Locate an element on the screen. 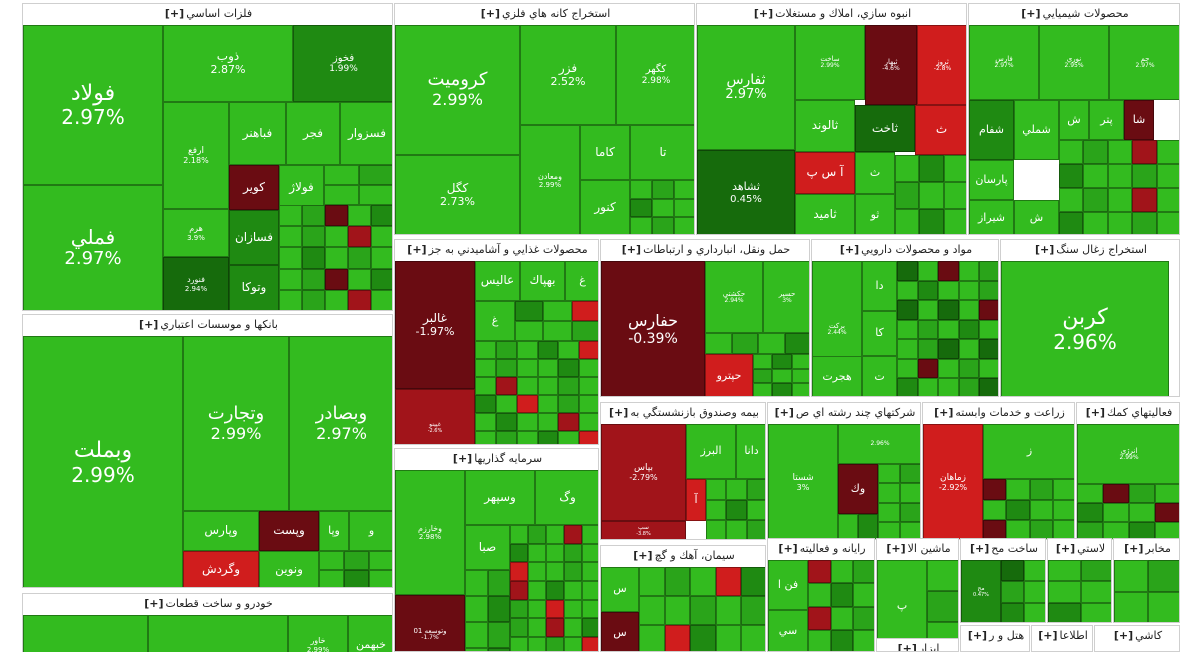 The width and height of the screenshot is (1200, 652). sector-s18: ماشين الا[+] پ is located at coordinates (917, 595).